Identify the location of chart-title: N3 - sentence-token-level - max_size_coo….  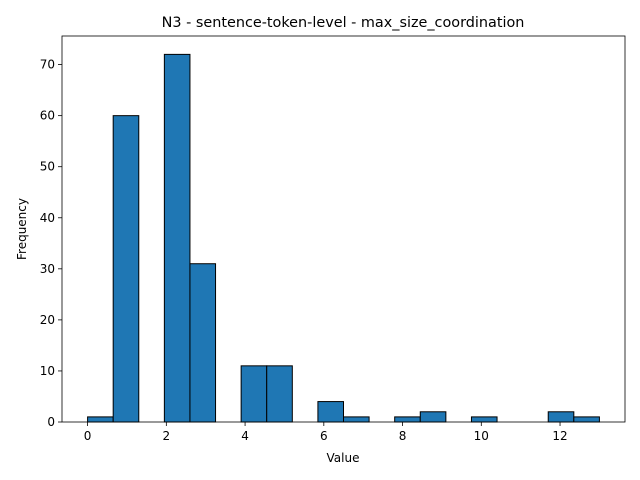
(343, 23).